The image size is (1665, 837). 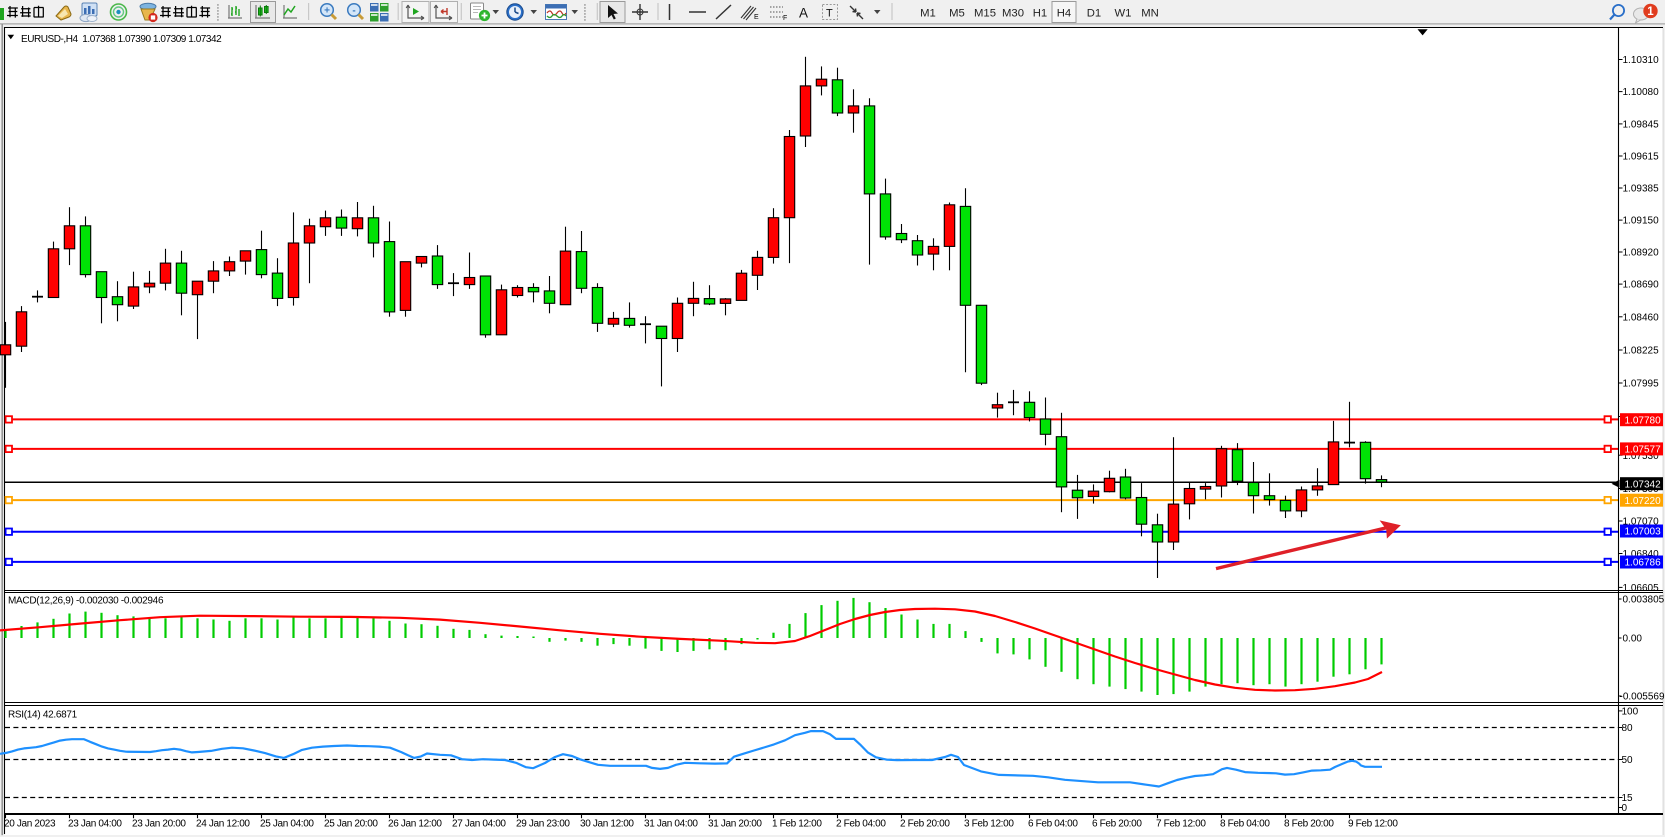 I want to click on svg-text: 1.07577, so click(x=1643, y=450).